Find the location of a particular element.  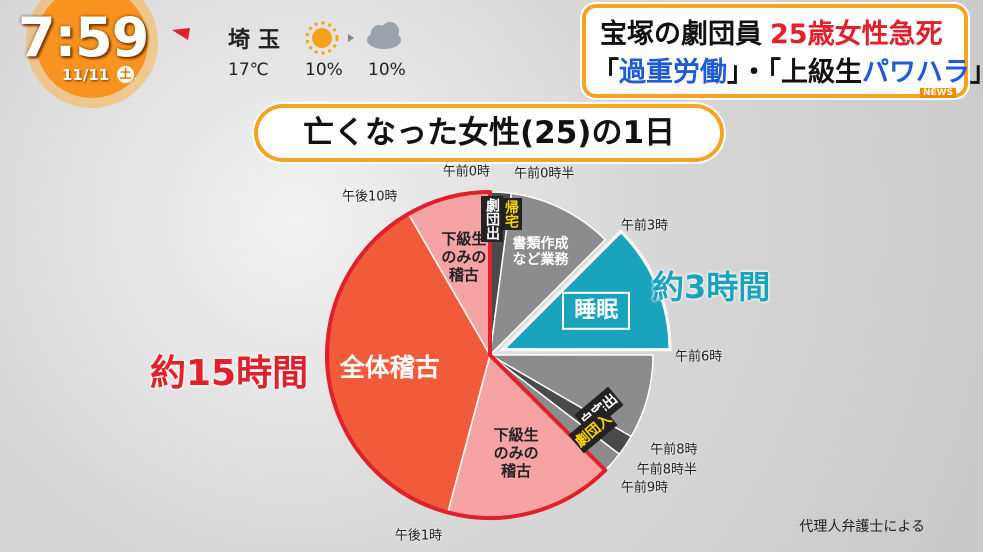

headline-box is located at coordinates (775, 51).